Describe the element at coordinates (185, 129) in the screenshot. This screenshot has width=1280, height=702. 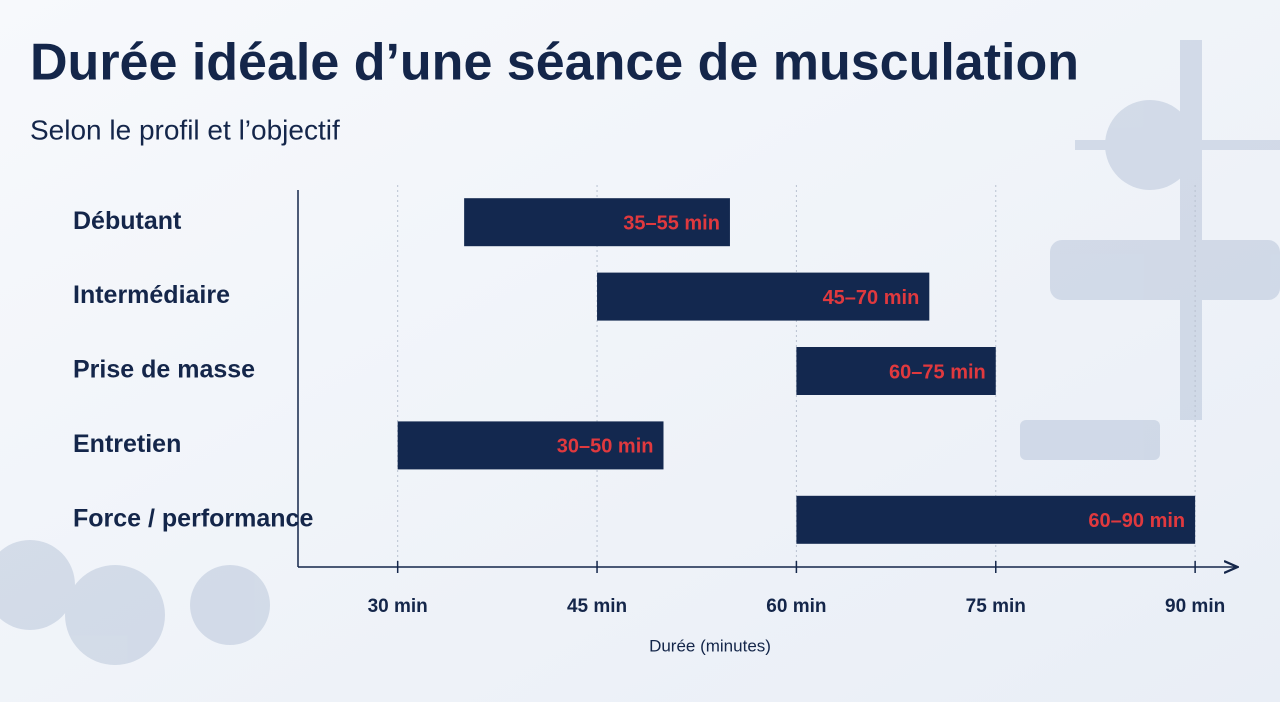
I see `chart-subtitle: Selon le profil et l’objectif` at that location.